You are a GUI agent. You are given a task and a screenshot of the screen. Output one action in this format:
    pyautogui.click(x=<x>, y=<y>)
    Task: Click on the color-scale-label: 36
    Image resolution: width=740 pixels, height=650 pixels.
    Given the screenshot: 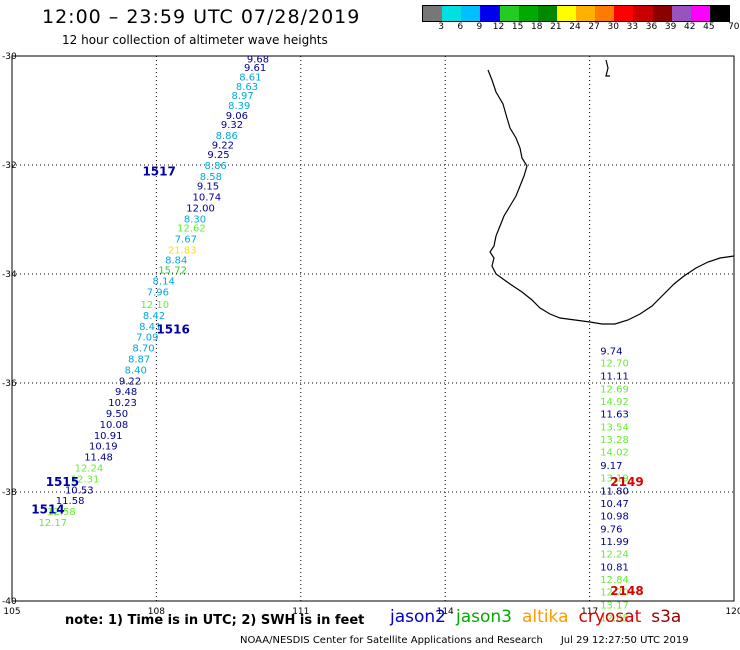 What is the action you would take?
    pyautogui.click(x=651, y=27)
    